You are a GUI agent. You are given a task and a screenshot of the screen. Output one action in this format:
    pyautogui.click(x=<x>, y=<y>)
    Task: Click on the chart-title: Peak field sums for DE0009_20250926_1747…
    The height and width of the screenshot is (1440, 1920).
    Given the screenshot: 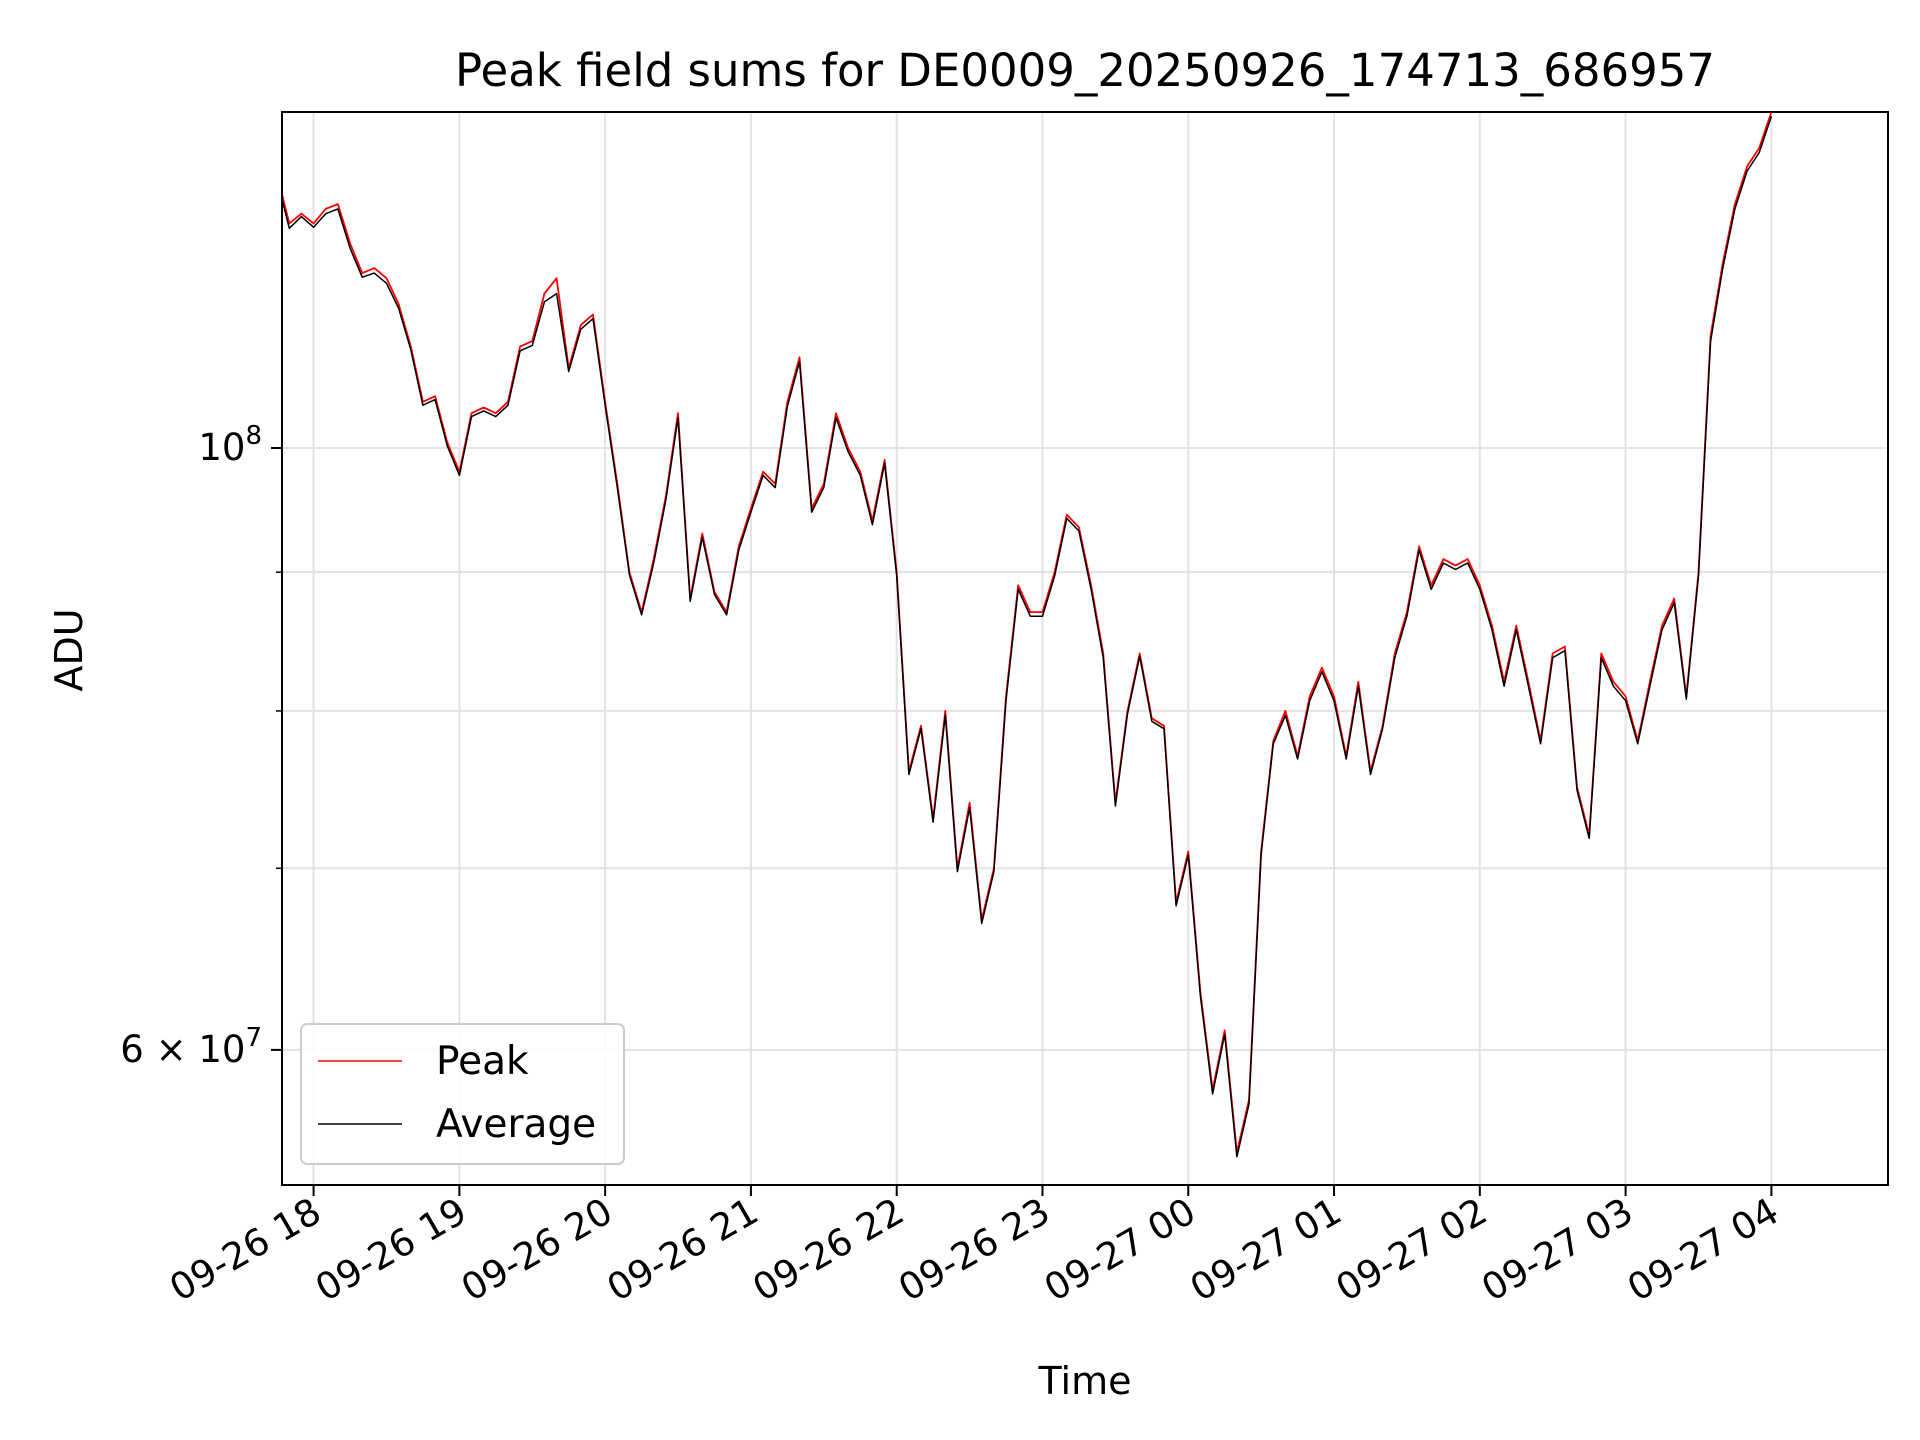 What is the action you would take?
    pyautogui.click(x=1085, y=70)
    